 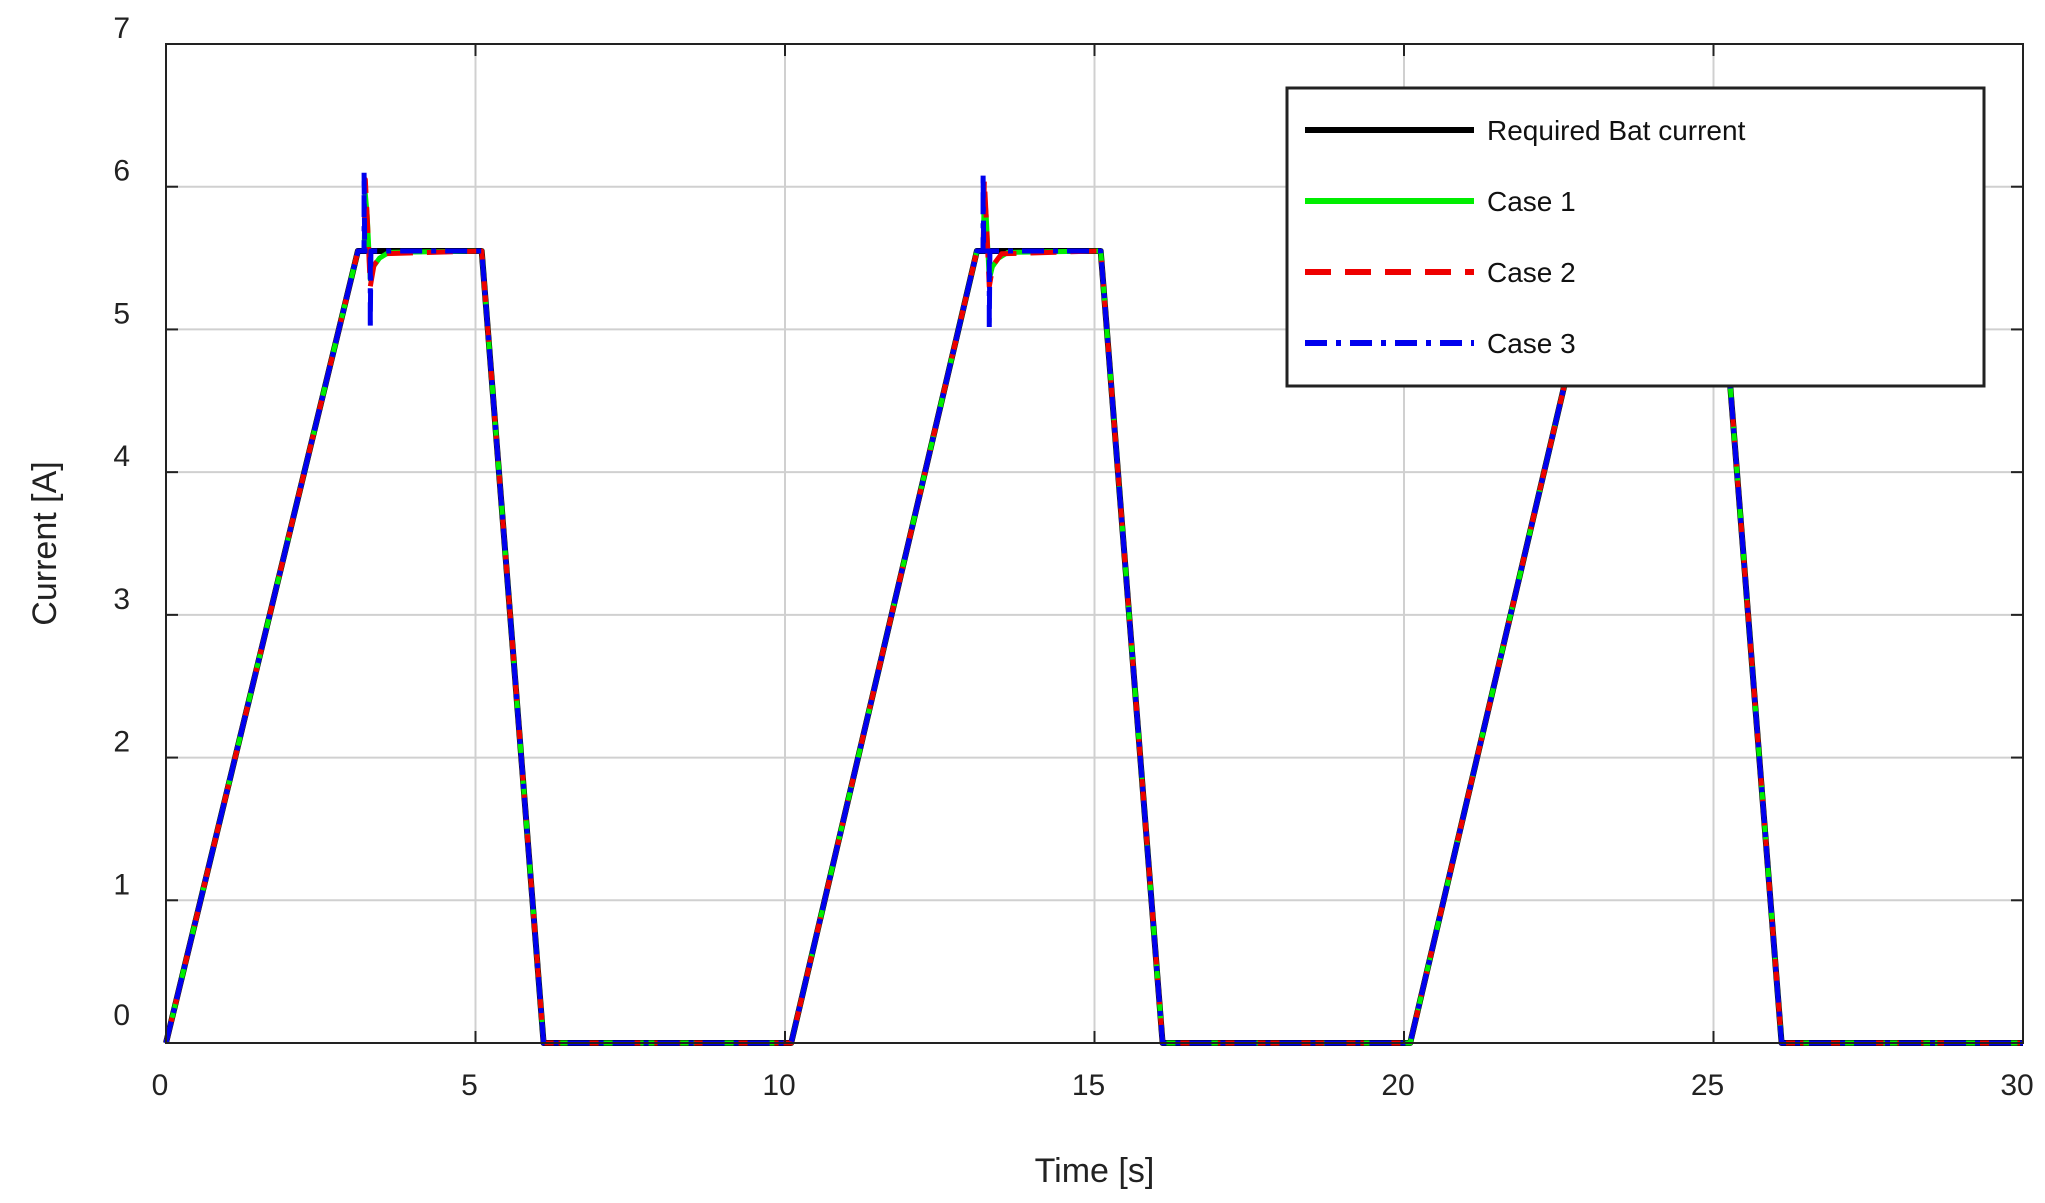 I want to click on legend-label-1: Required Bat current, so click(x=1616, y=130).